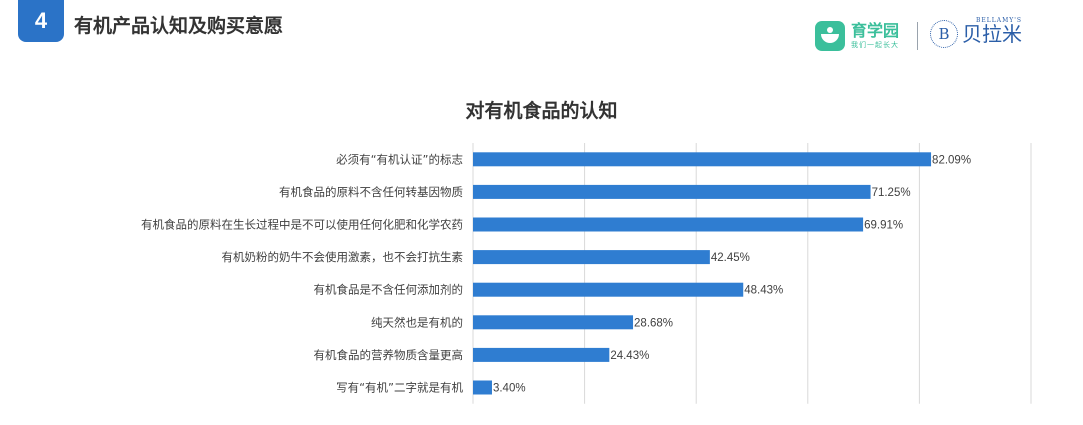  I want to click on data-label: 3.40%, so click(509, 389).